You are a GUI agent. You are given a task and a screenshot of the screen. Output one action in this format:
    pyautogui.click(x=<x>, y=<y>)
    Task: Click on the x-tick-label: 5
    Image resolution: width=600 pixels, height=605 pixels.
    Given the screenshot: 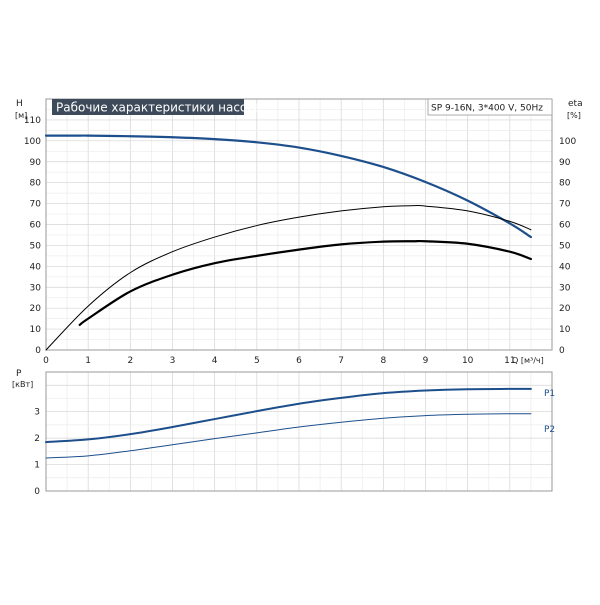 What is the action you would take?
    pyautogui.click(x=257, y=361)
    